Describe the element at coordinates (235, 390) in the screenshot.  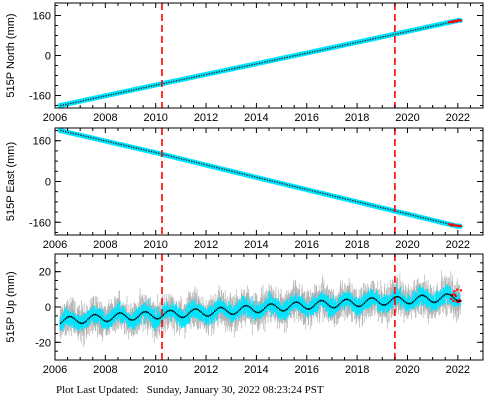
I see `footer-timestamp: Sunday, January 30, 2022 08:23:24 PST` at that location.